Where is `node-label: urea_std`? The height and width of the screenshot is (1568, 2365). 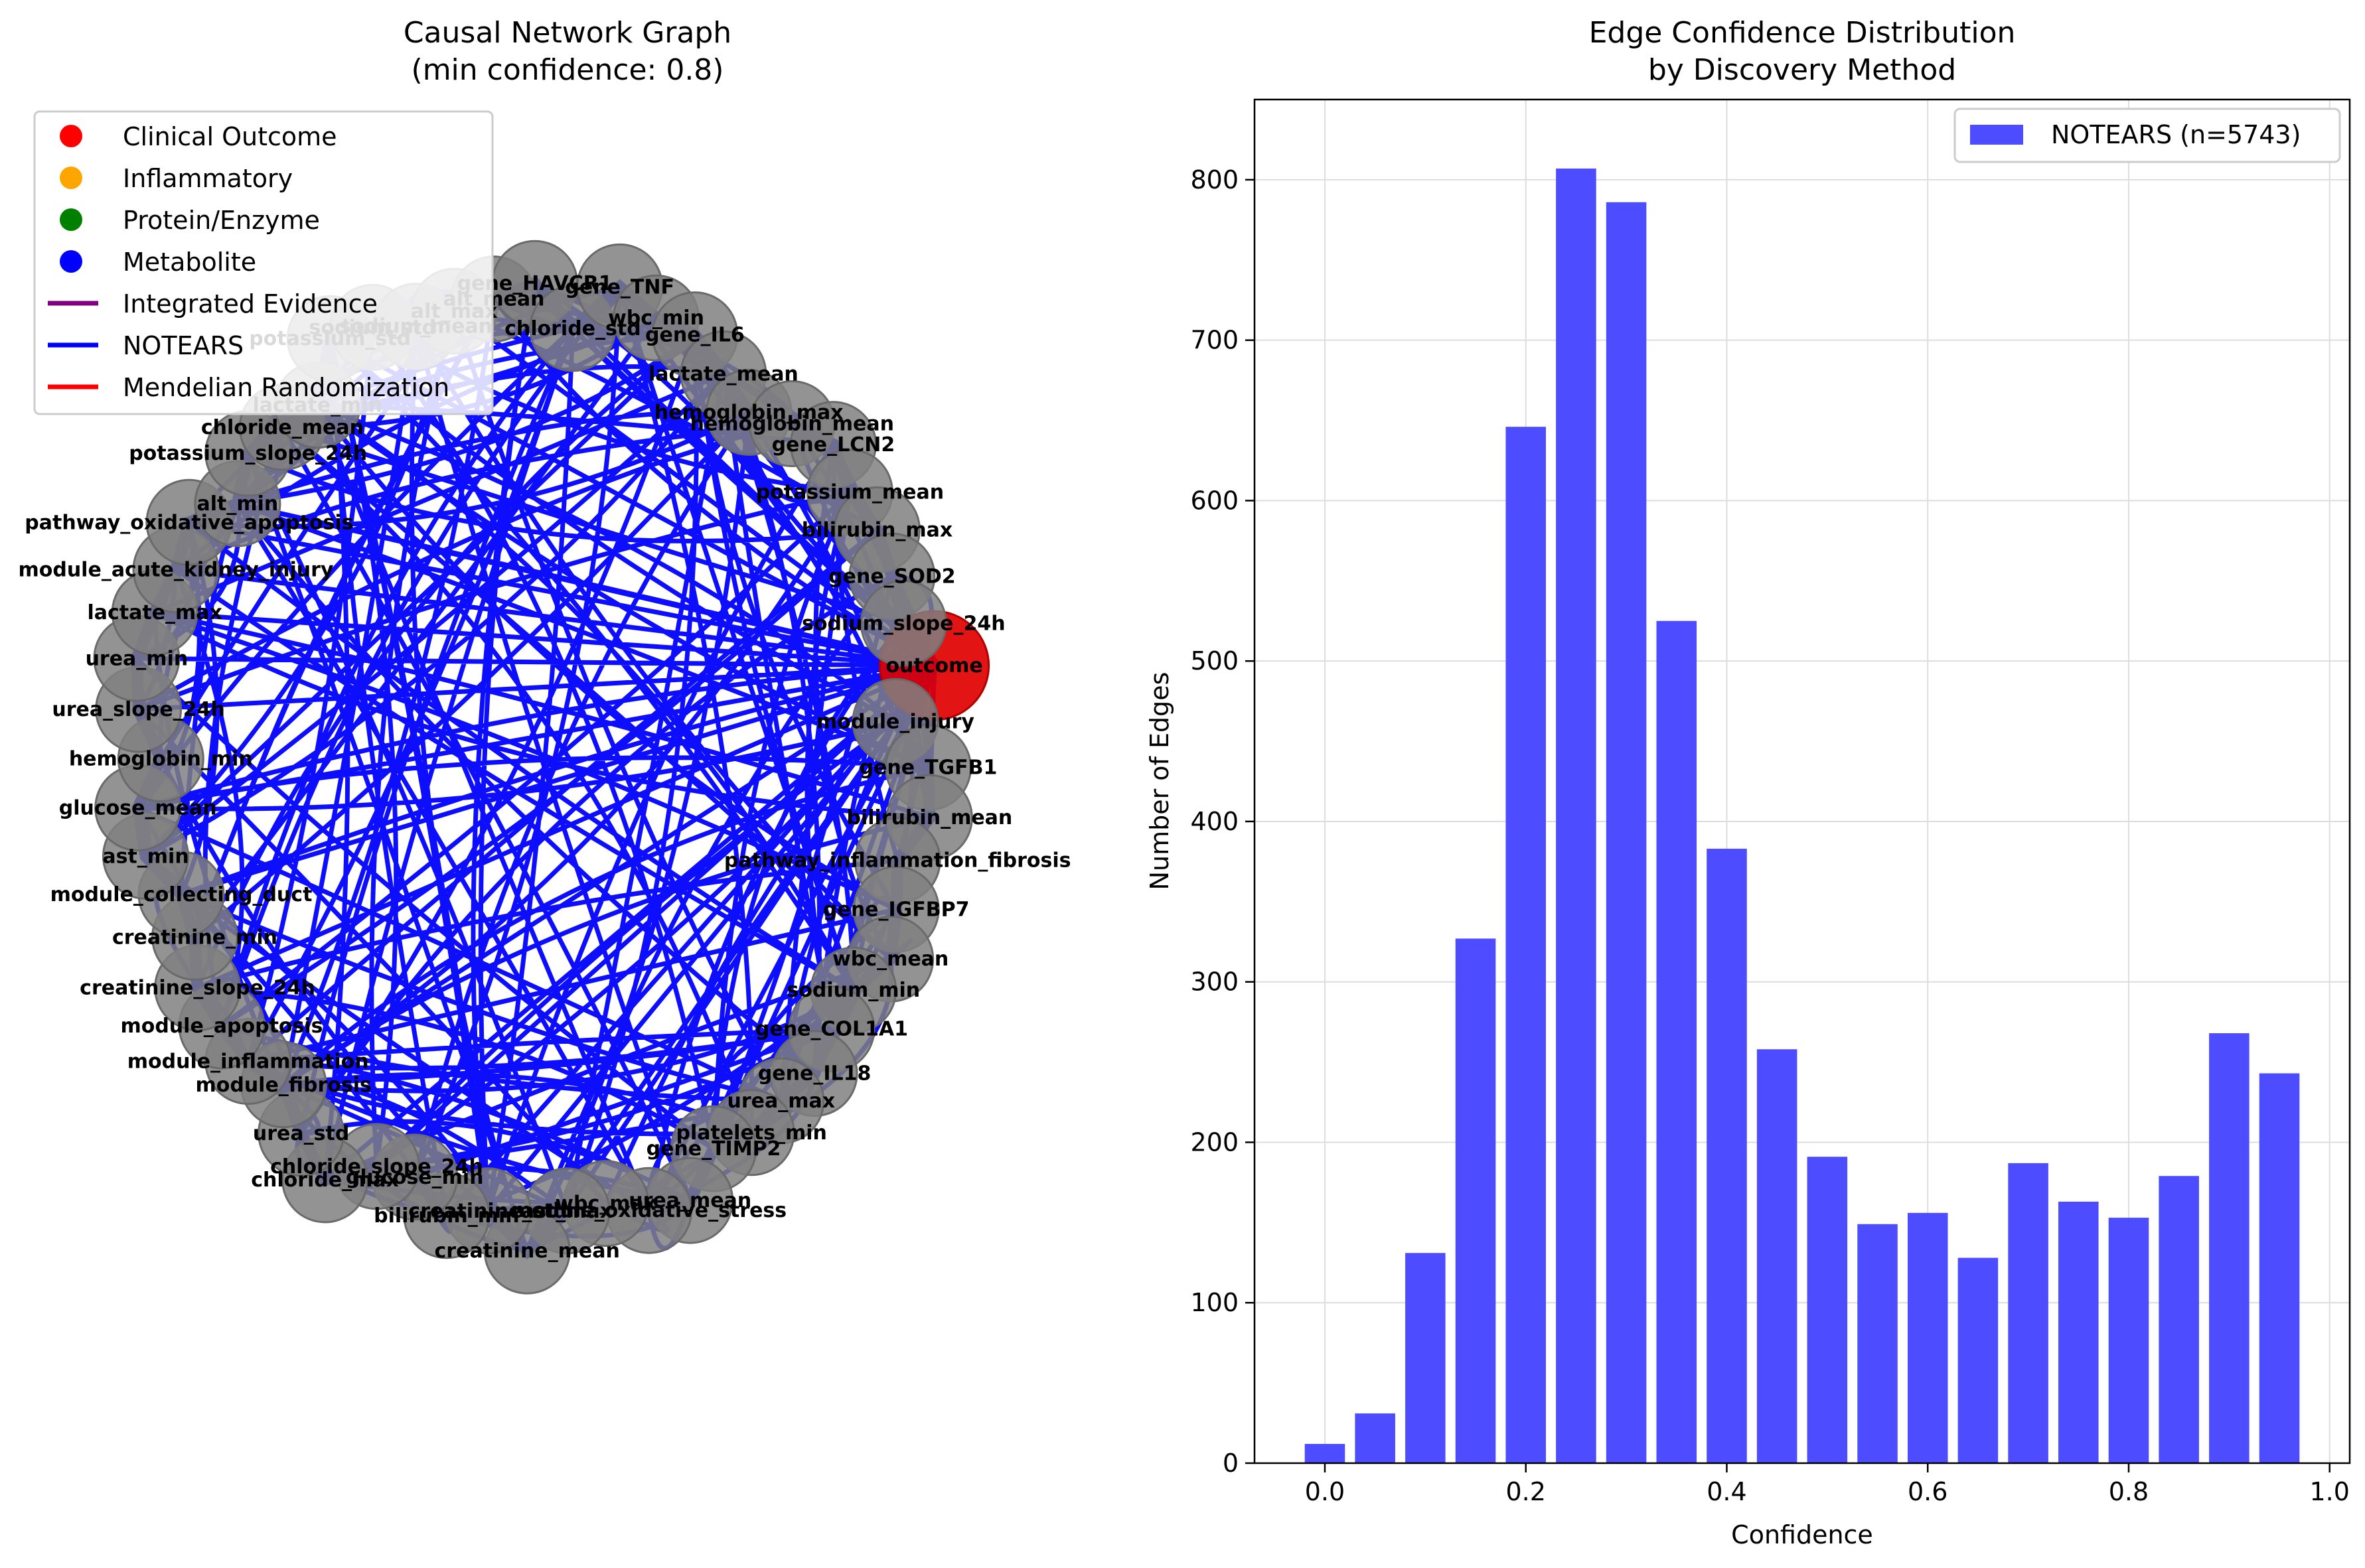 node-label: urea_std is located at coordinates (301, 1133).